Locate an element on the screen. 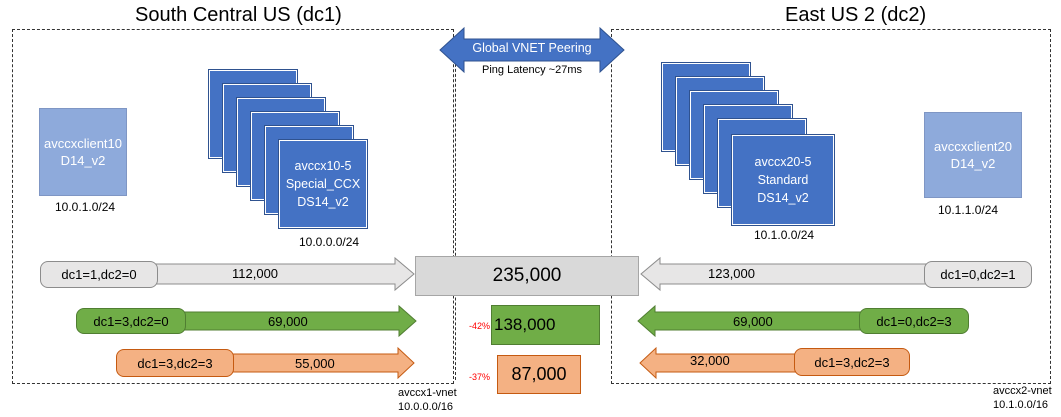  row1-left-value: 112,000 is located at coordinates (255, 273).